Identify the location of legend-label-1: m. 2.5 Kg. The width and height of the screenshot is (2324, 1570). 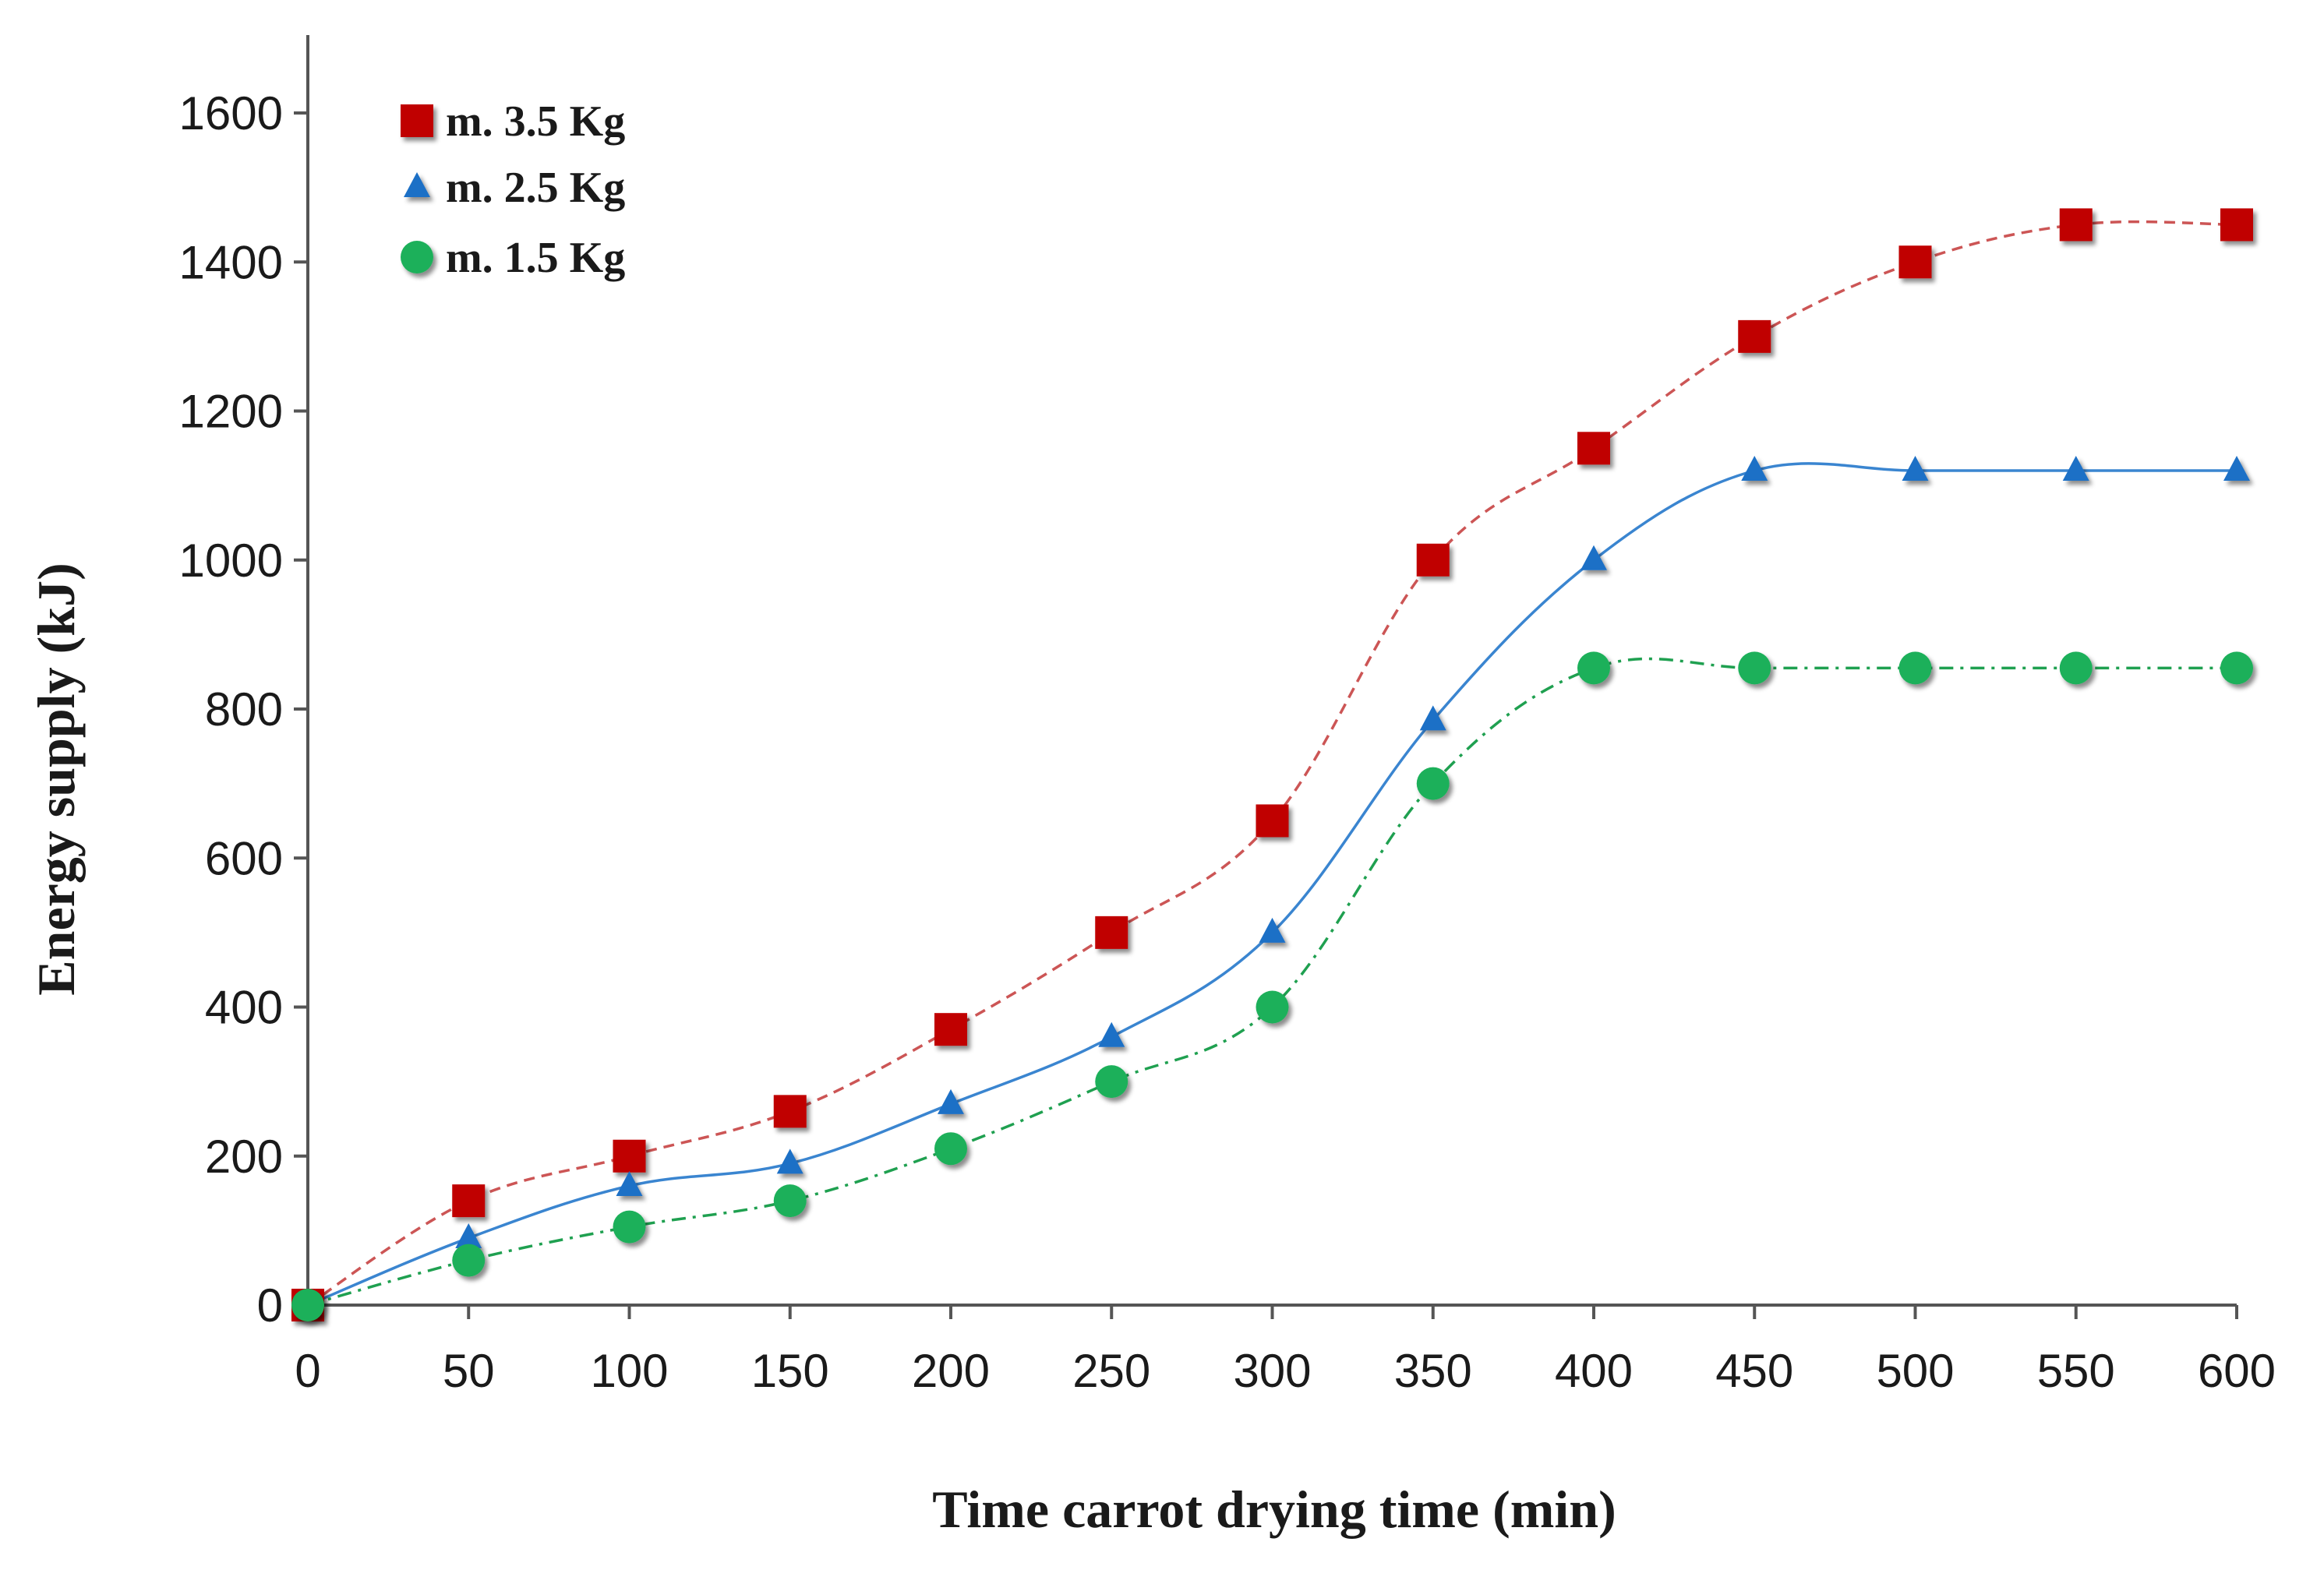
(535, 188).